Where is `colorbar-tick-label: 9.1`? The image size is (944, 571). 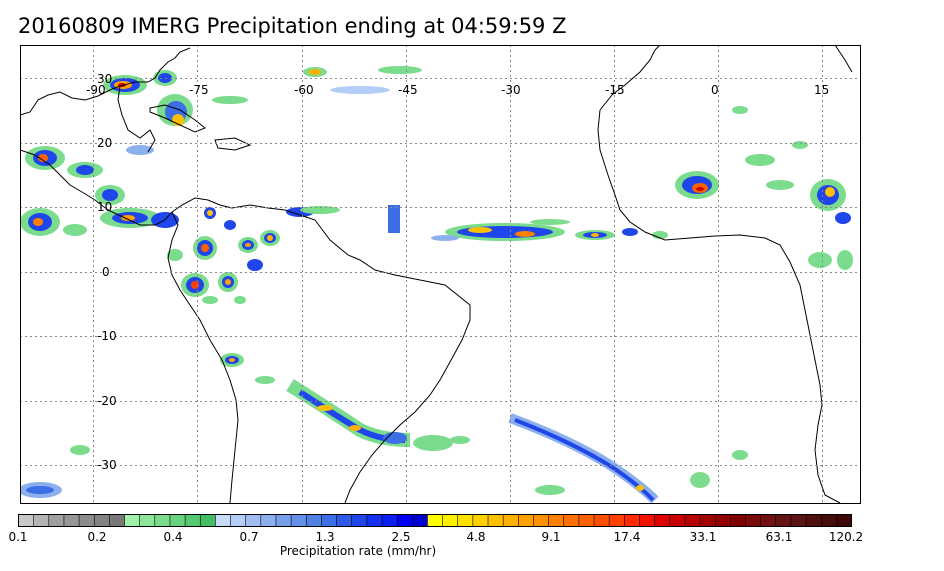
colorbar-tick-label: 9.1 is located at coordinates (550, 537).